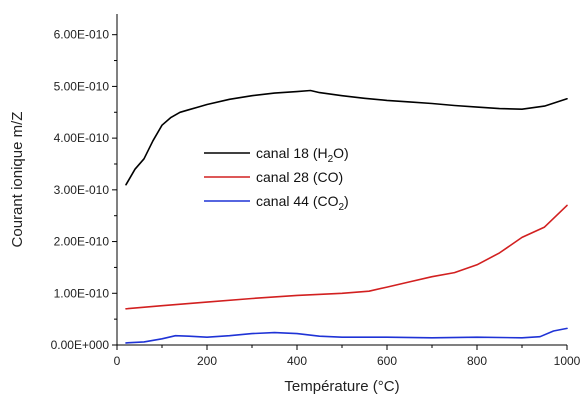 This screenshot has height=399, width=581. What do you see at coordinates (297, 361) in the screenshot?
I see `x-tick-label: 400` at bounding box center [297, 361].